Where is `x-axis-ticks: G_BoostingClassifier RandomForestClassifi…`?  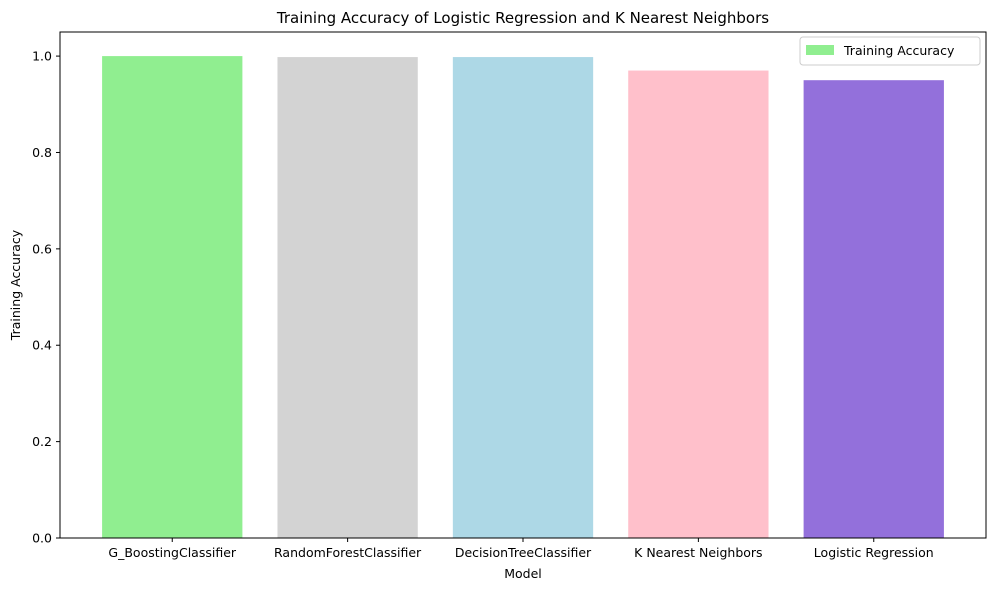
x-axis-ticks: G_BoostingClassifier RandomForestClassifi… is located at coordinates (521, 549).